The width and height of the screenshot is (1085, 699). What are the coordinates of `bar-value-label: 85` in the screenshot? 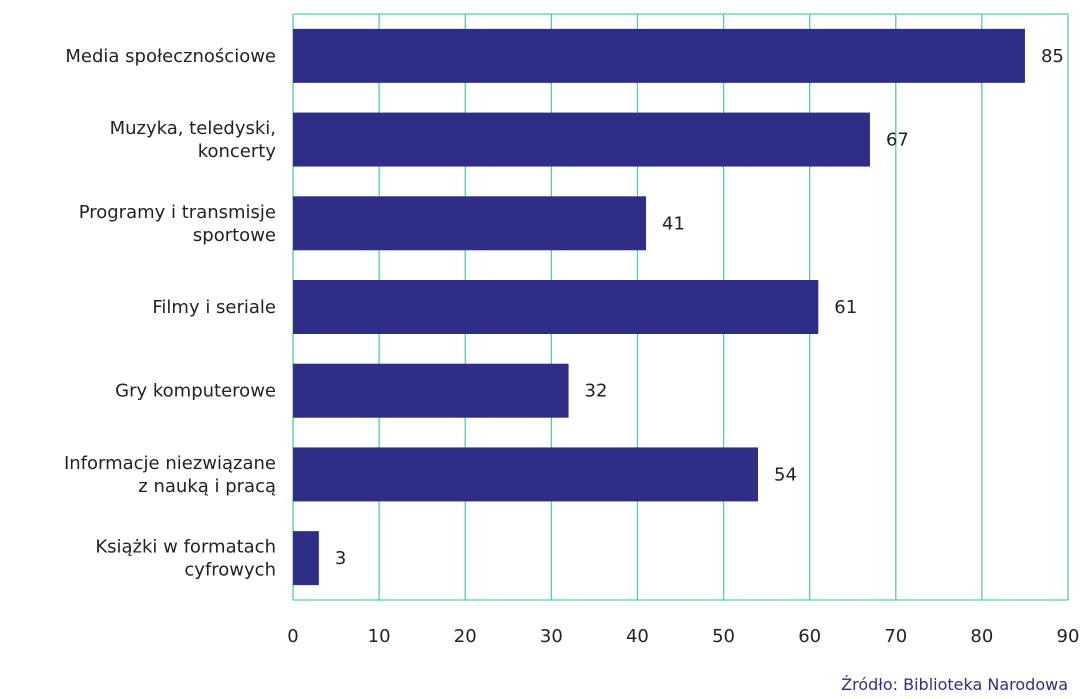 It's located at (1052, 56).